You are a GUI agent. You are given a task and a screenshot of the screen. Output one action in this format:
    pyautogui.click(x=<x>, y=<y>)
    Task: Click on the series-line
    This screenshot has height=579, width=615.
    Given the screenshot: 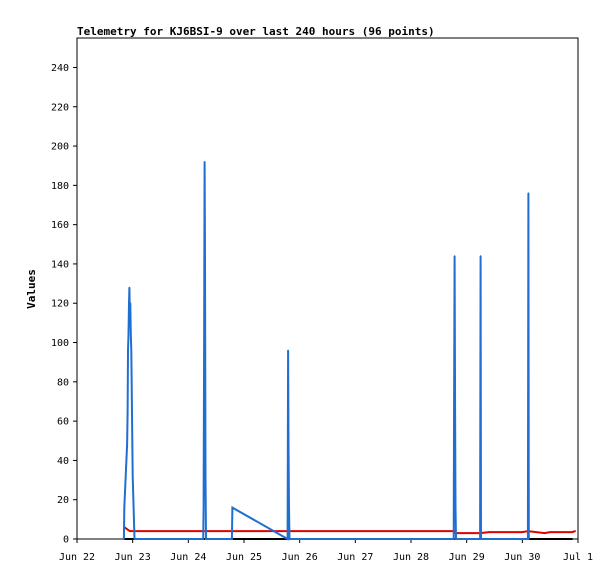 What is the action you would take?
    pyautogui.click(x=349, y=530)
    